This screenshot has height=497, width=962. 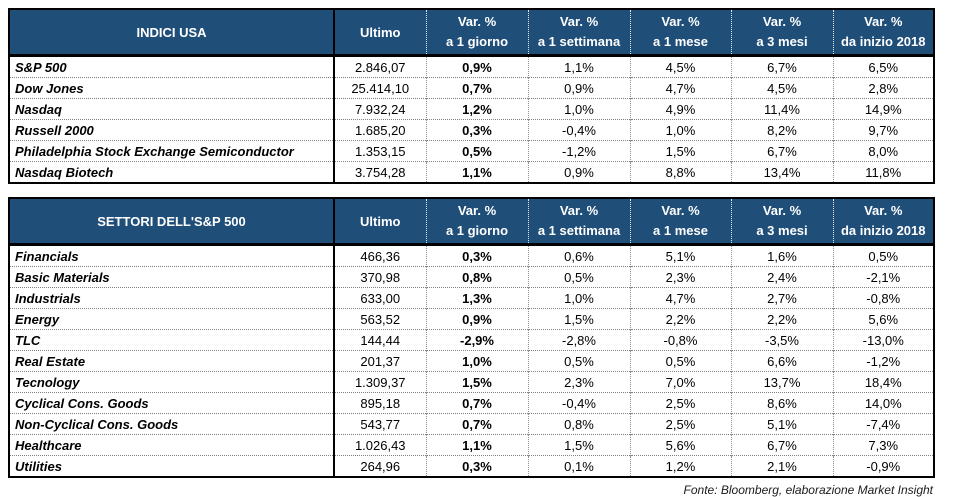 I want to click on value-cell: 0,3%, so click(x=476, y=466).